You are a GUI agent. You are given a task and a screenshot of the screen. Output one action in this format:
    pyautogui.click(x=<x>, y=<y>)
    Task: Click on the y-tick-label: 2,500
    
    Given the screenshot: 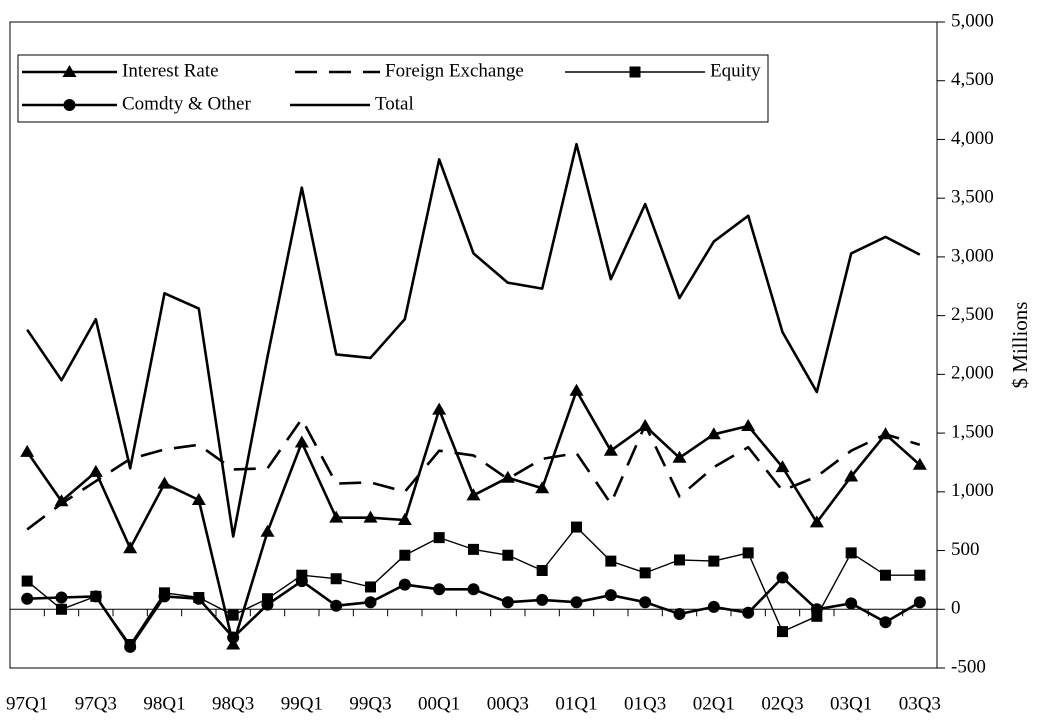 What is the action you would take?
    pyautogui.click(x=972, y=314)
    